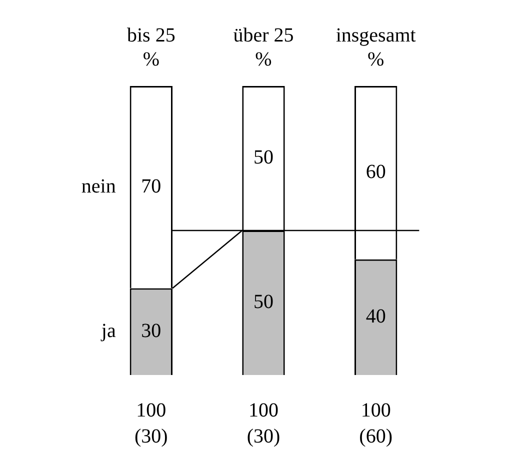 The height and width of the screenshot is (475, 512). I want to click on data-label: 30, so click(151, 331).